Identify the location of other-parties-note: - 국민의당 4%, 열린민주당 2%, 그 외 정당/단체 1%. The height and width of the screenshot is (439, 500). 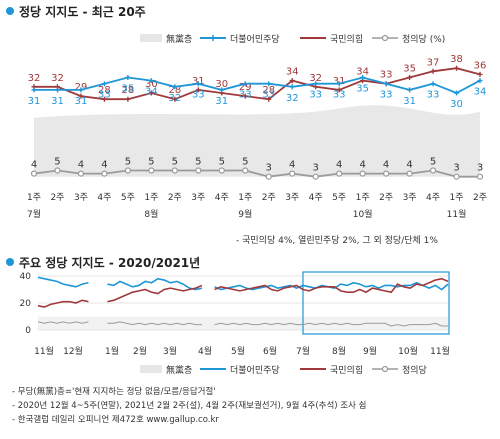
(337, 241).